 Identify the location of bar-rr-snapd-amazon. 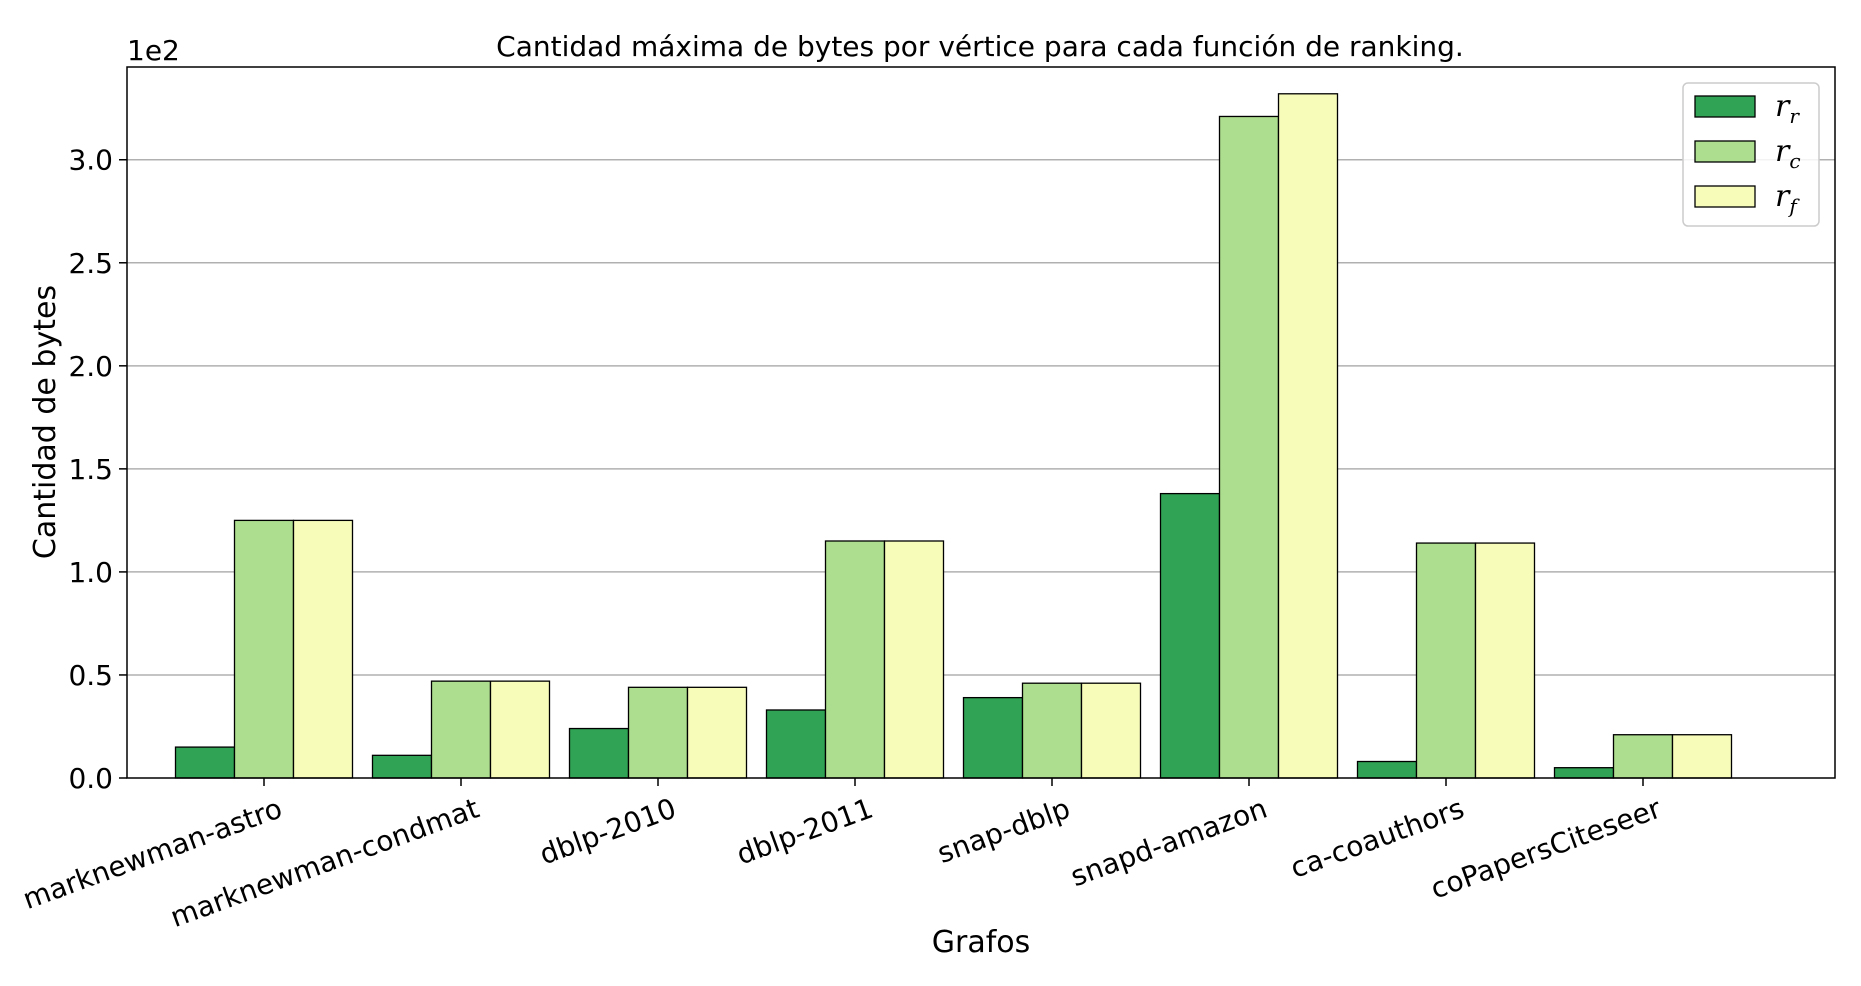
(1190, 635).